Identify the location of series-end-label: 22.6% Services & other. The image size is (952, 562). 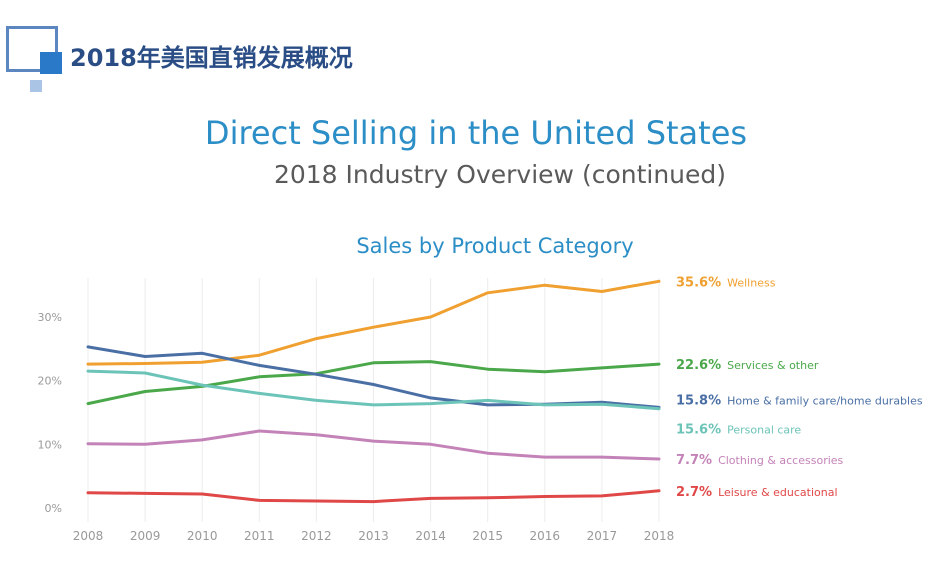
(747, 365).